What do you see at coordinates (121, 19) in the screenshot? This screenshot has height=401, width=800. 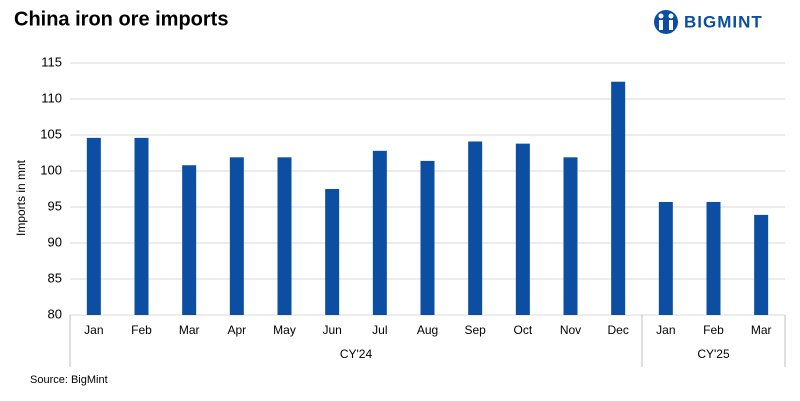 I see `chart-title: China iron ore imports` at bounding box center [121, 19].